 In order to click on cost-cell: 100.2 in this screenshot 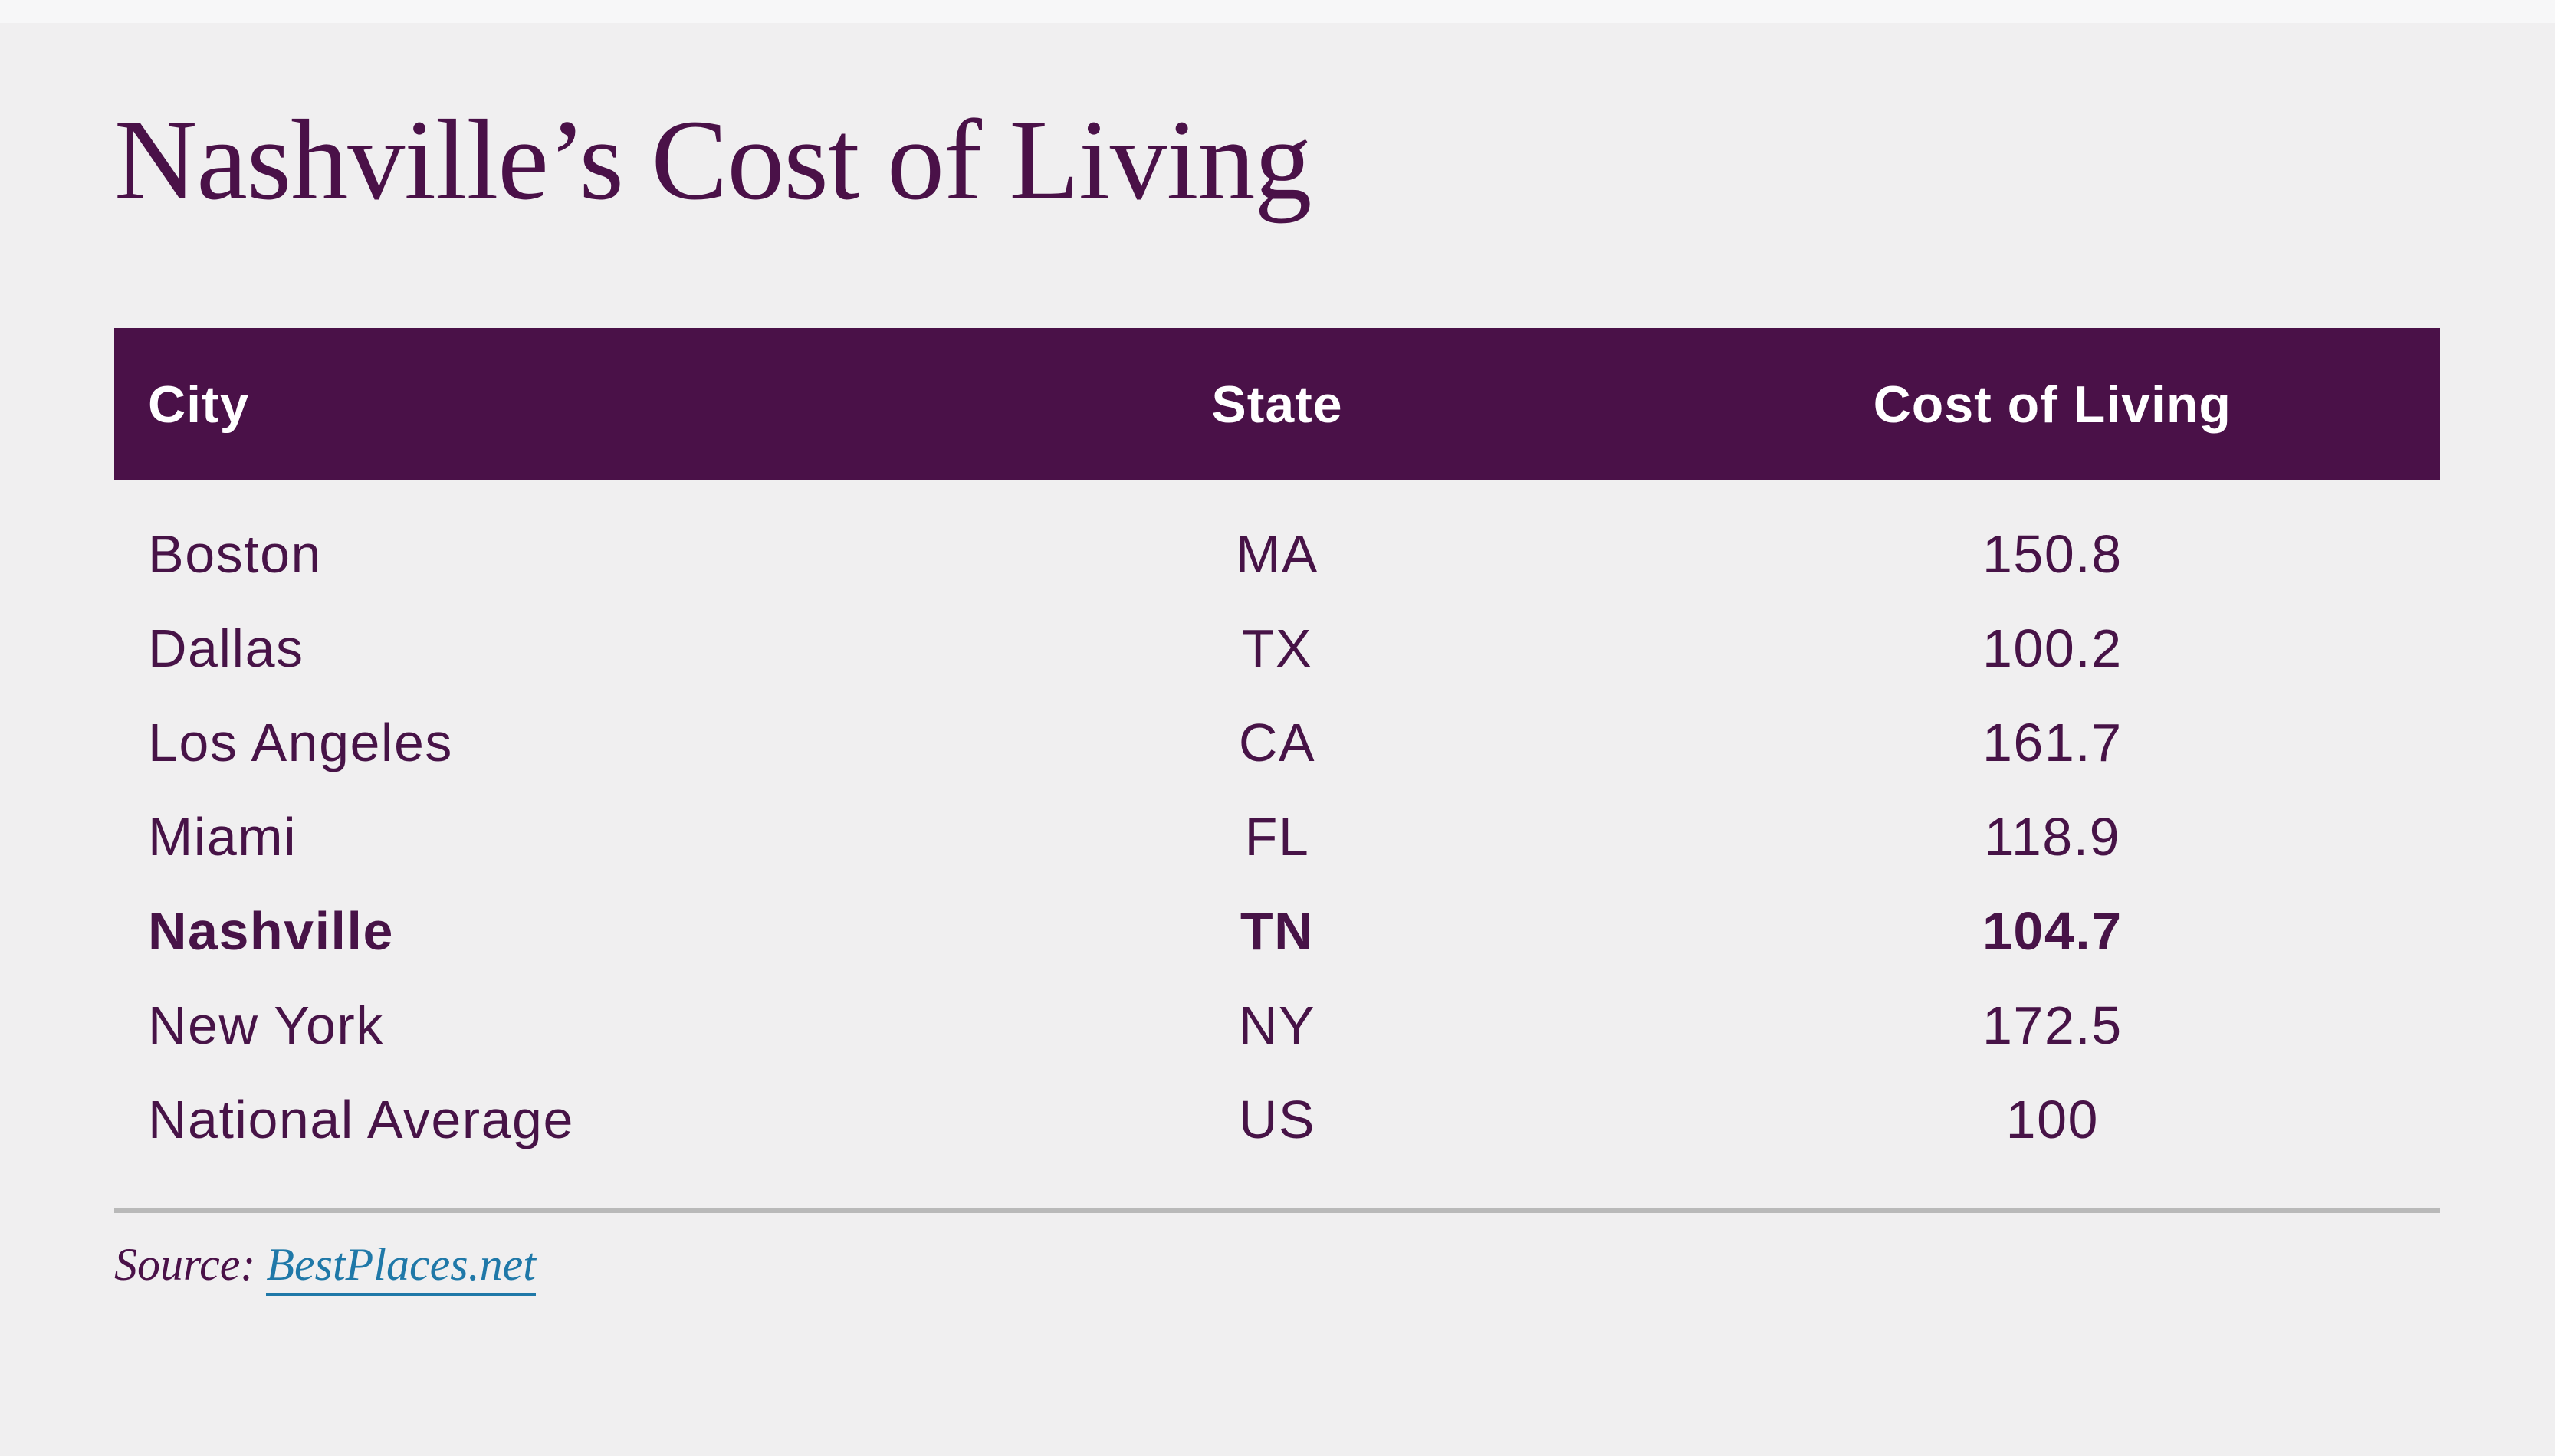, I will do `click(2052, 648)`.